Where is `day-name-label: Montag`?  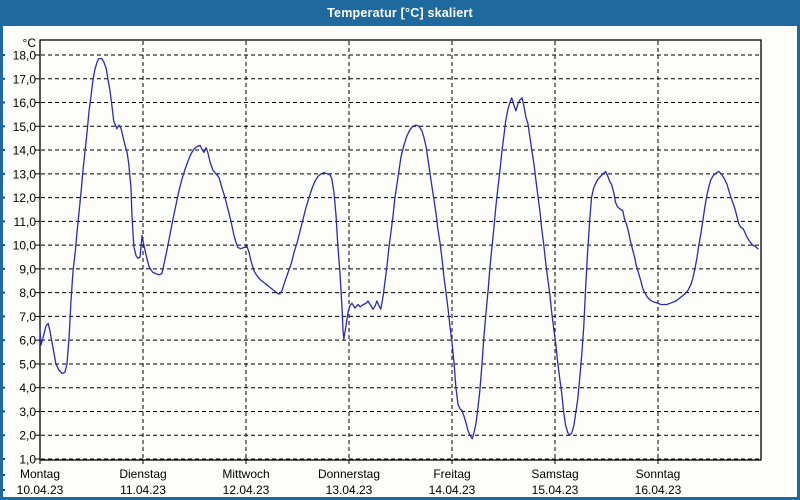 day-name-label: Montag is located at coordinates (40, 474).